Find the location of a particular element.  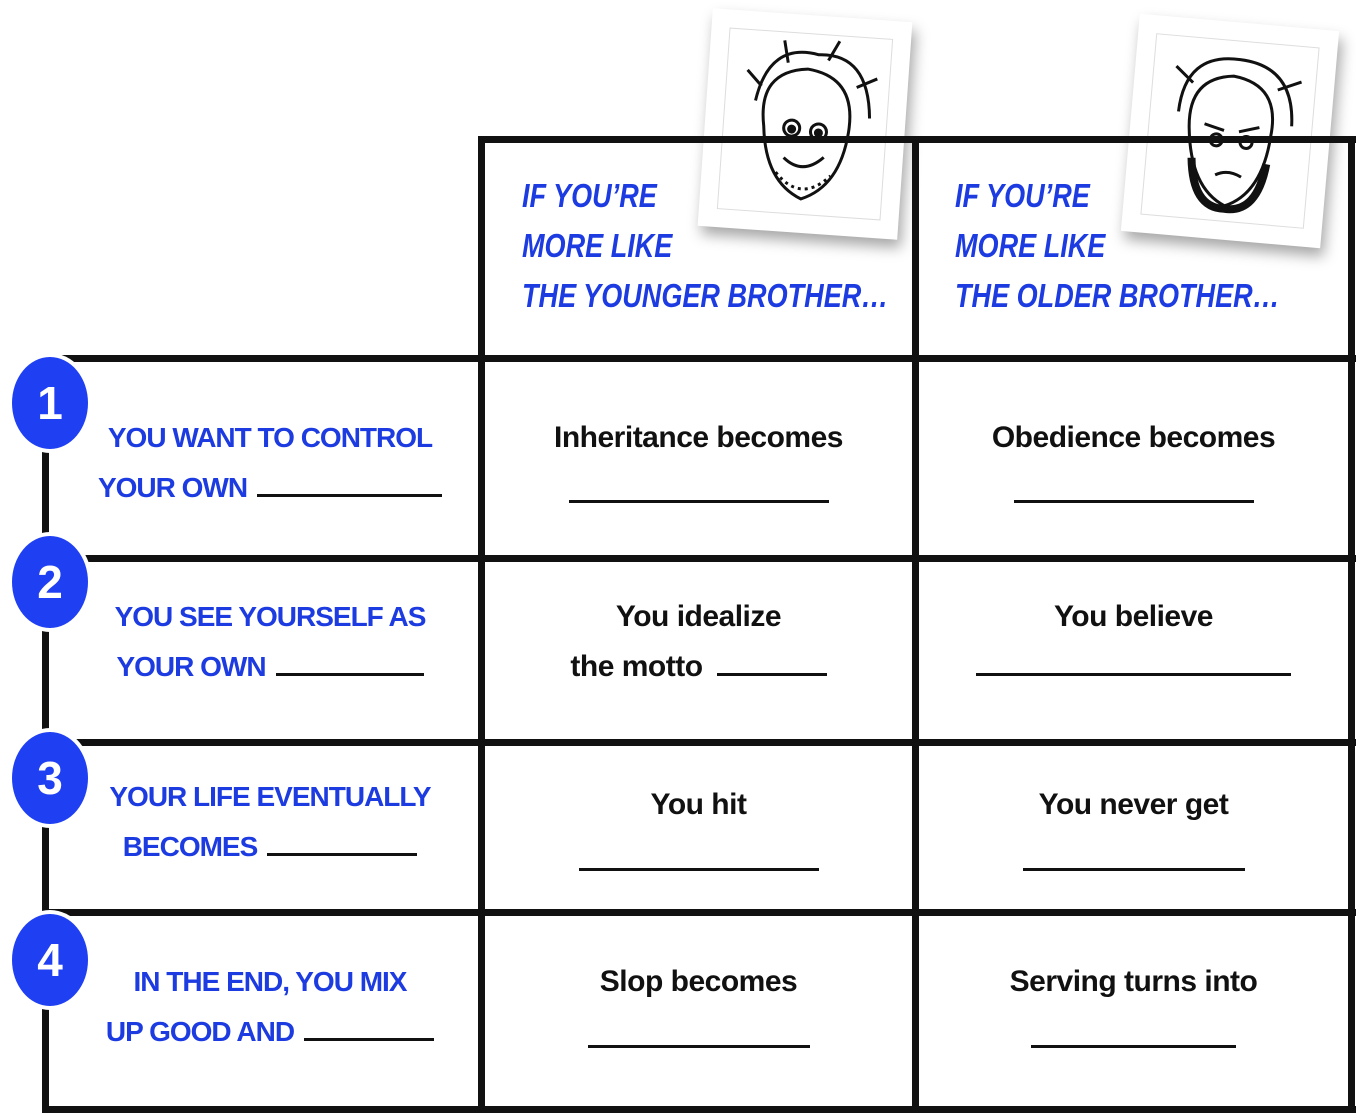

cell-text: You idealize is located at coordinates (698, 616).